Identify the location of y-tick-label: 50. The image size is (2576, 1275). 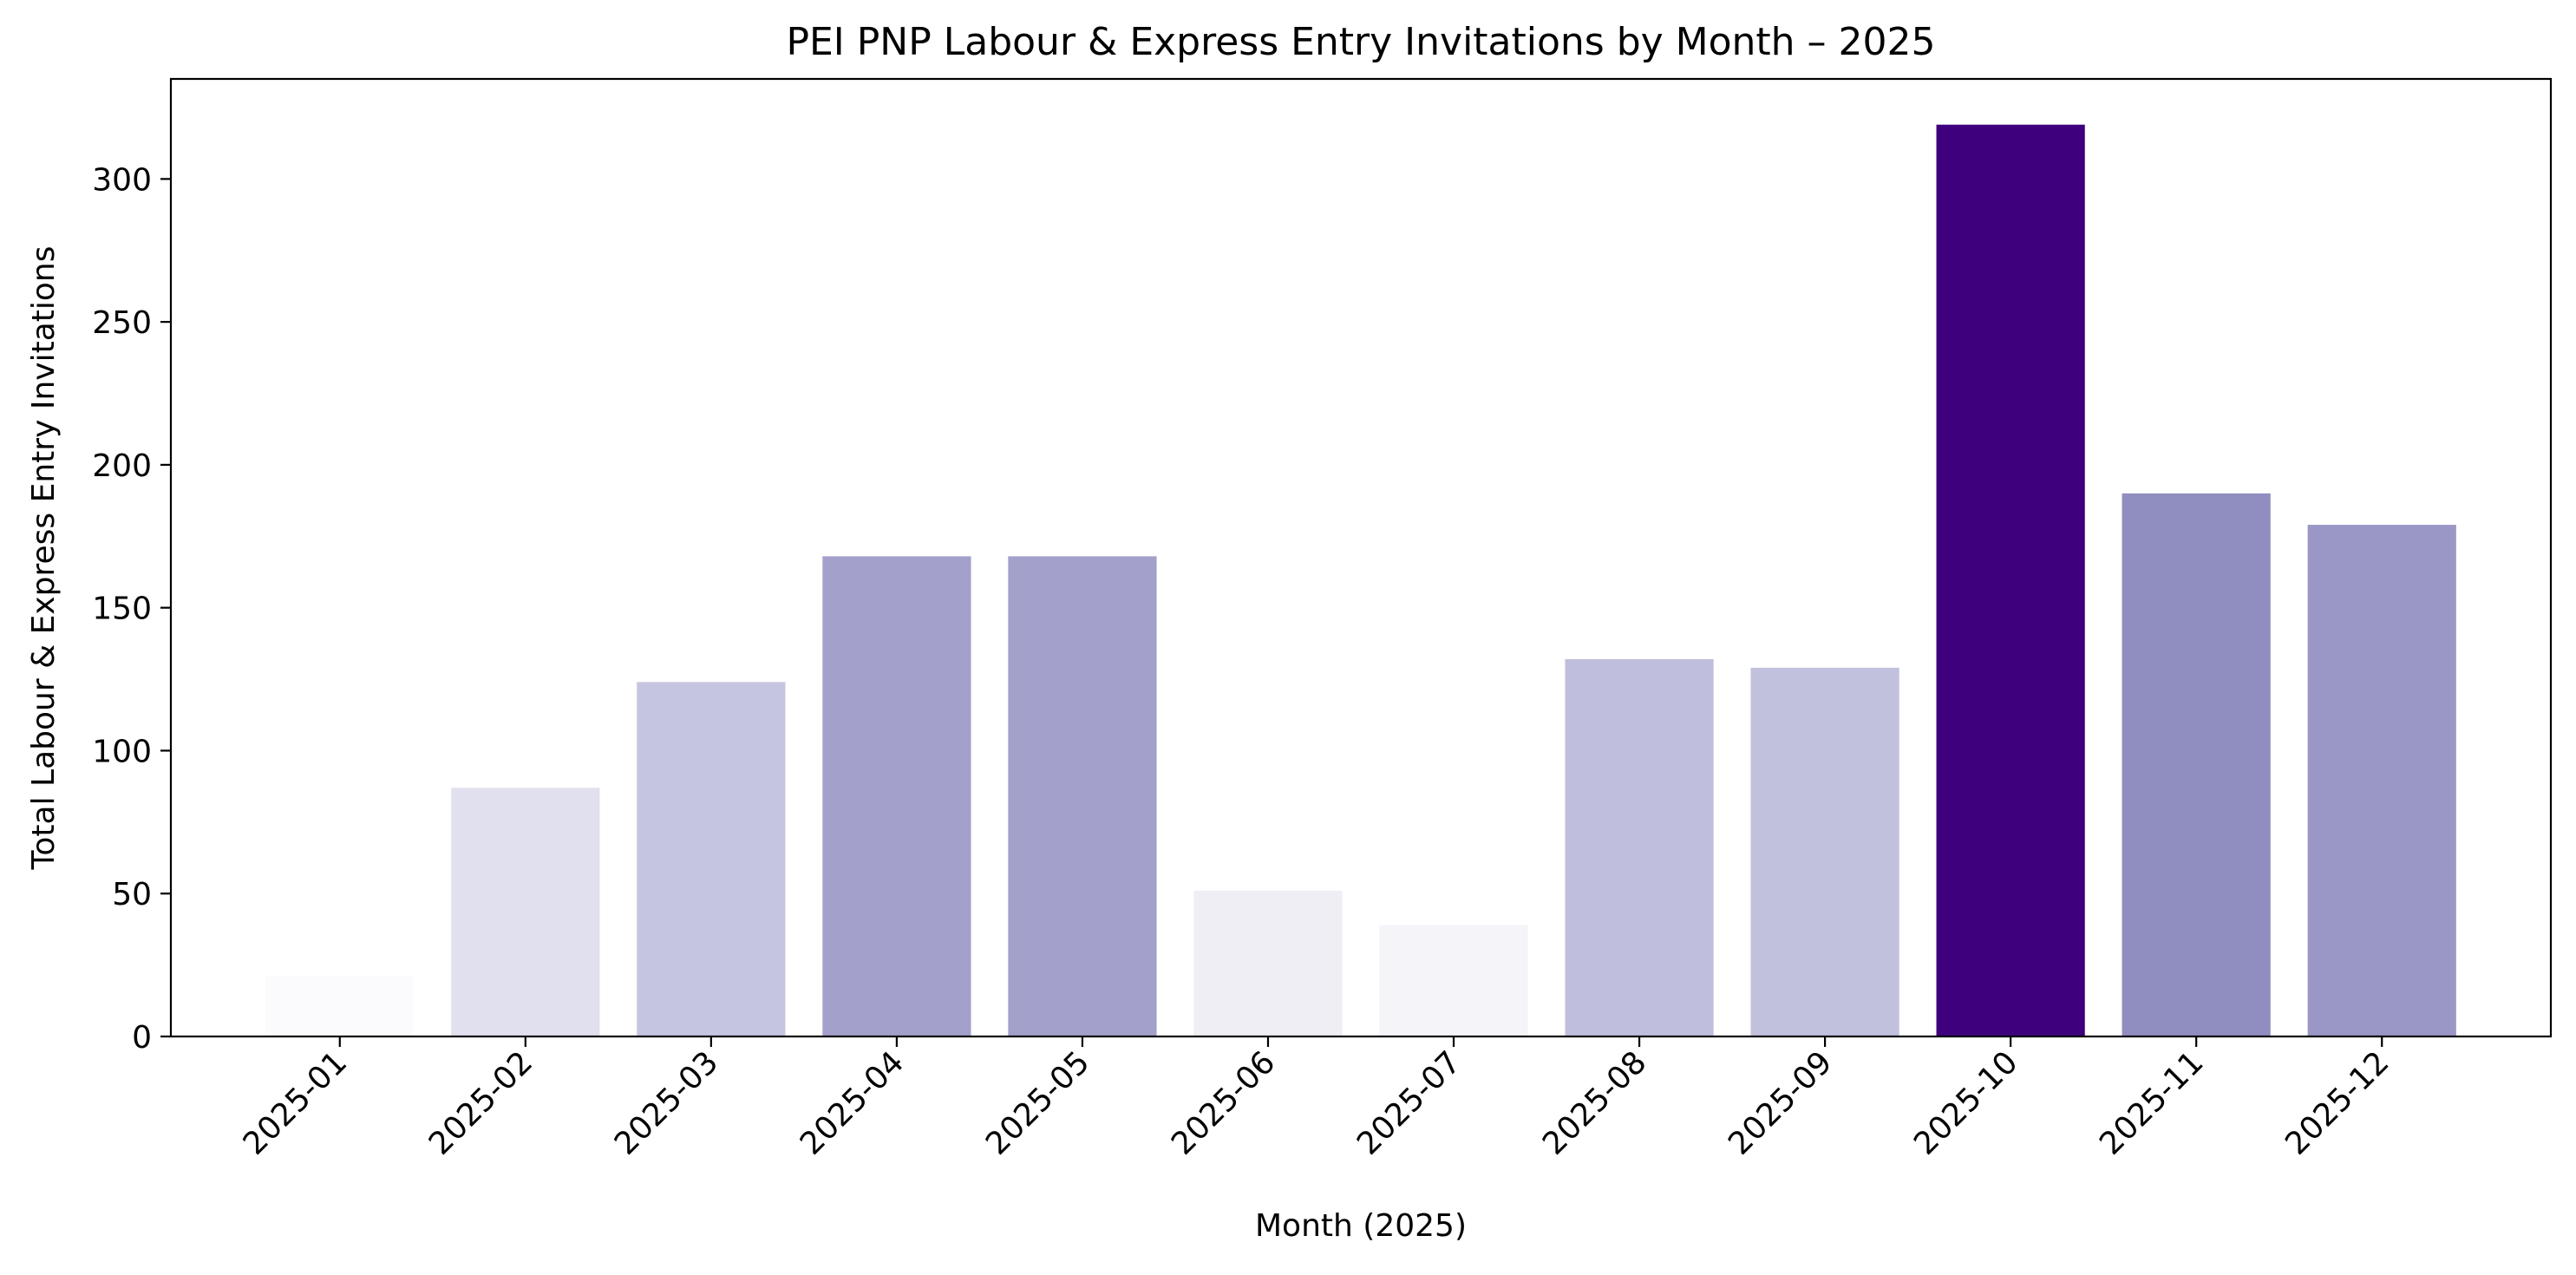
(132, 894).